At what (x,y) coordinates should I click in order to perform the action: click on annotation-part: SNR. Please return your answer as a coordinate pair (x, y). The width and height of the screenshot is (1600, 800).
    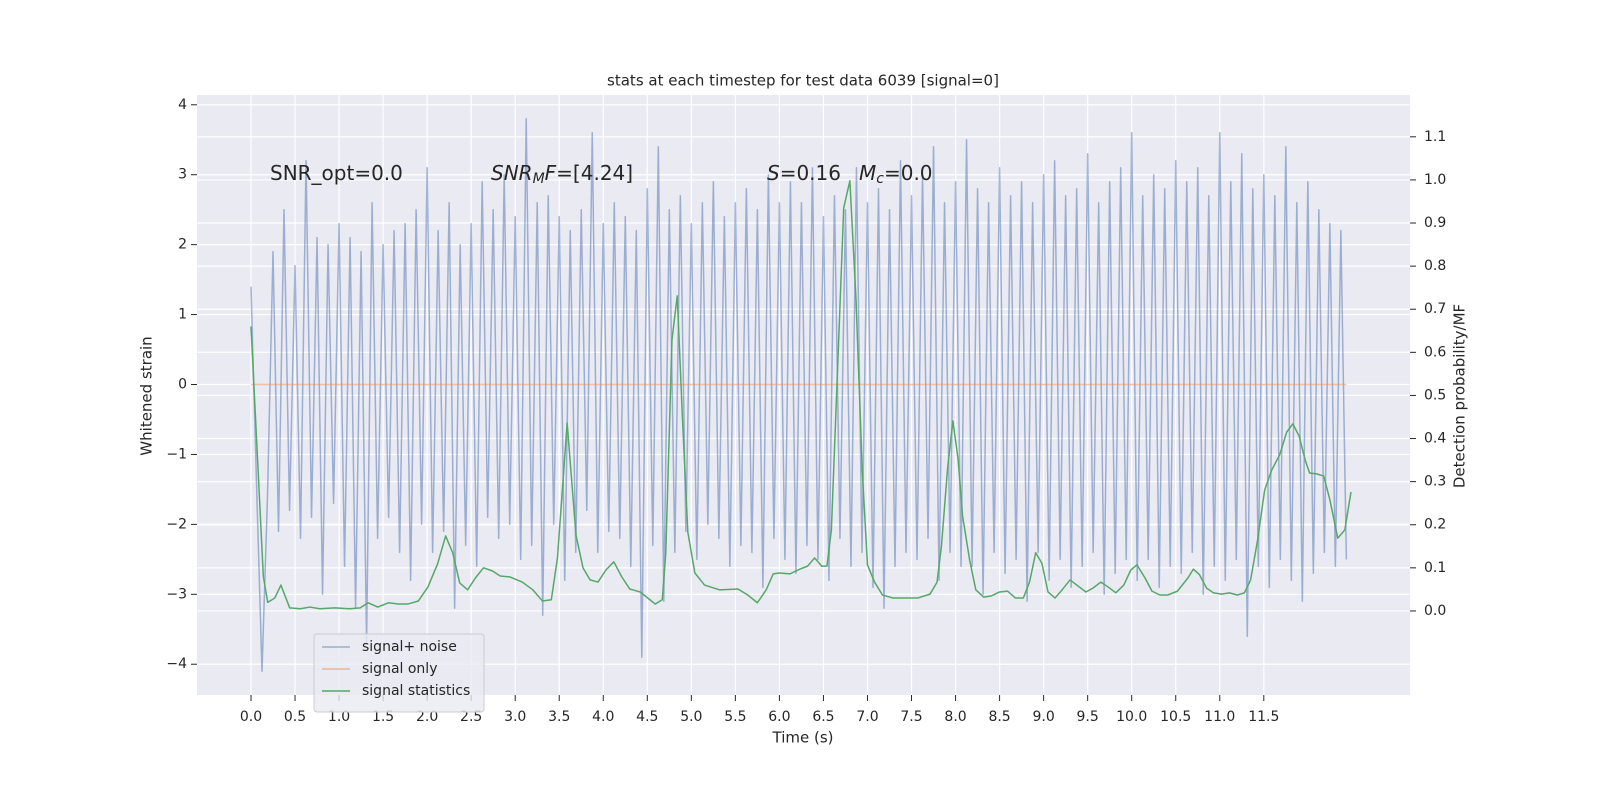
    Looking at the image, I should click on (512, 173).